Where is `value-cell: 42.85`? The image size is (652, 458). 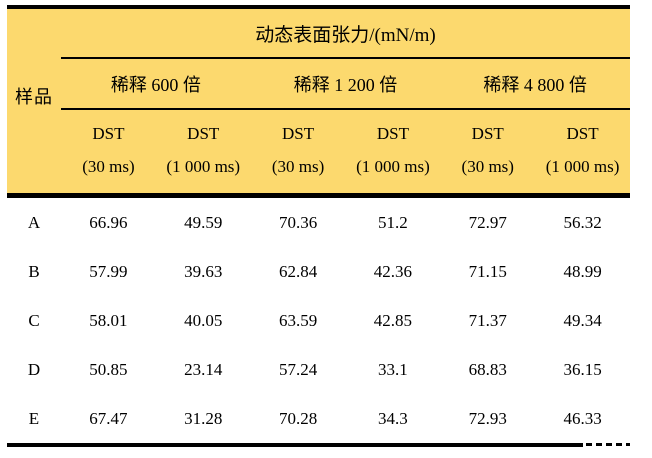 value-cell: 42.85 is located at coordinates (393, 320).